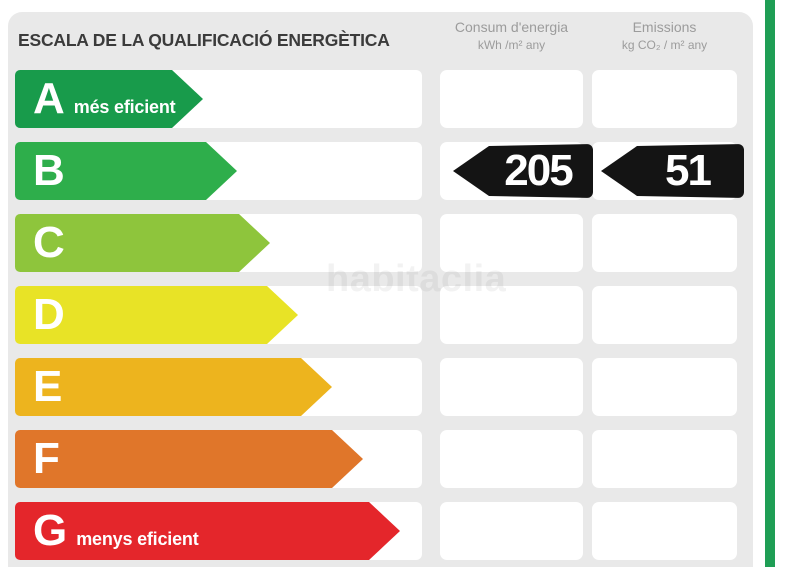 The image size is (800, 567). Describe the element at coordinates (664, 27) in the screenshot. I see `emissions-header-label: Emissions` at that location.